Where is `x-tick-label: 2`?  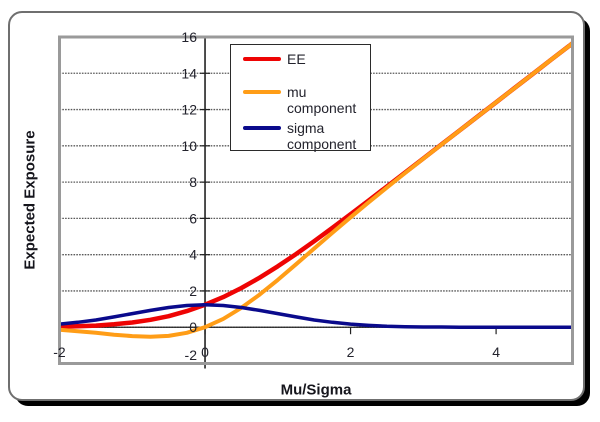
x-tick-label: 2 is located at coordinates (351, 352).